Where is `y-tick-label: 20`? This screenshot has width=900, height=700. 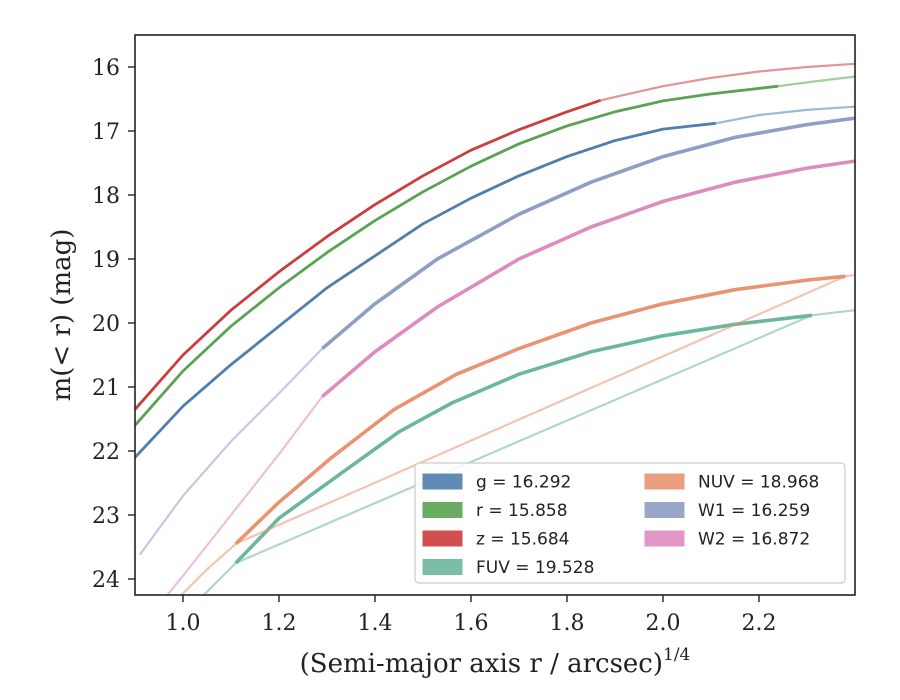 y-tick-label: 20 is located at coordinates (106, 324).